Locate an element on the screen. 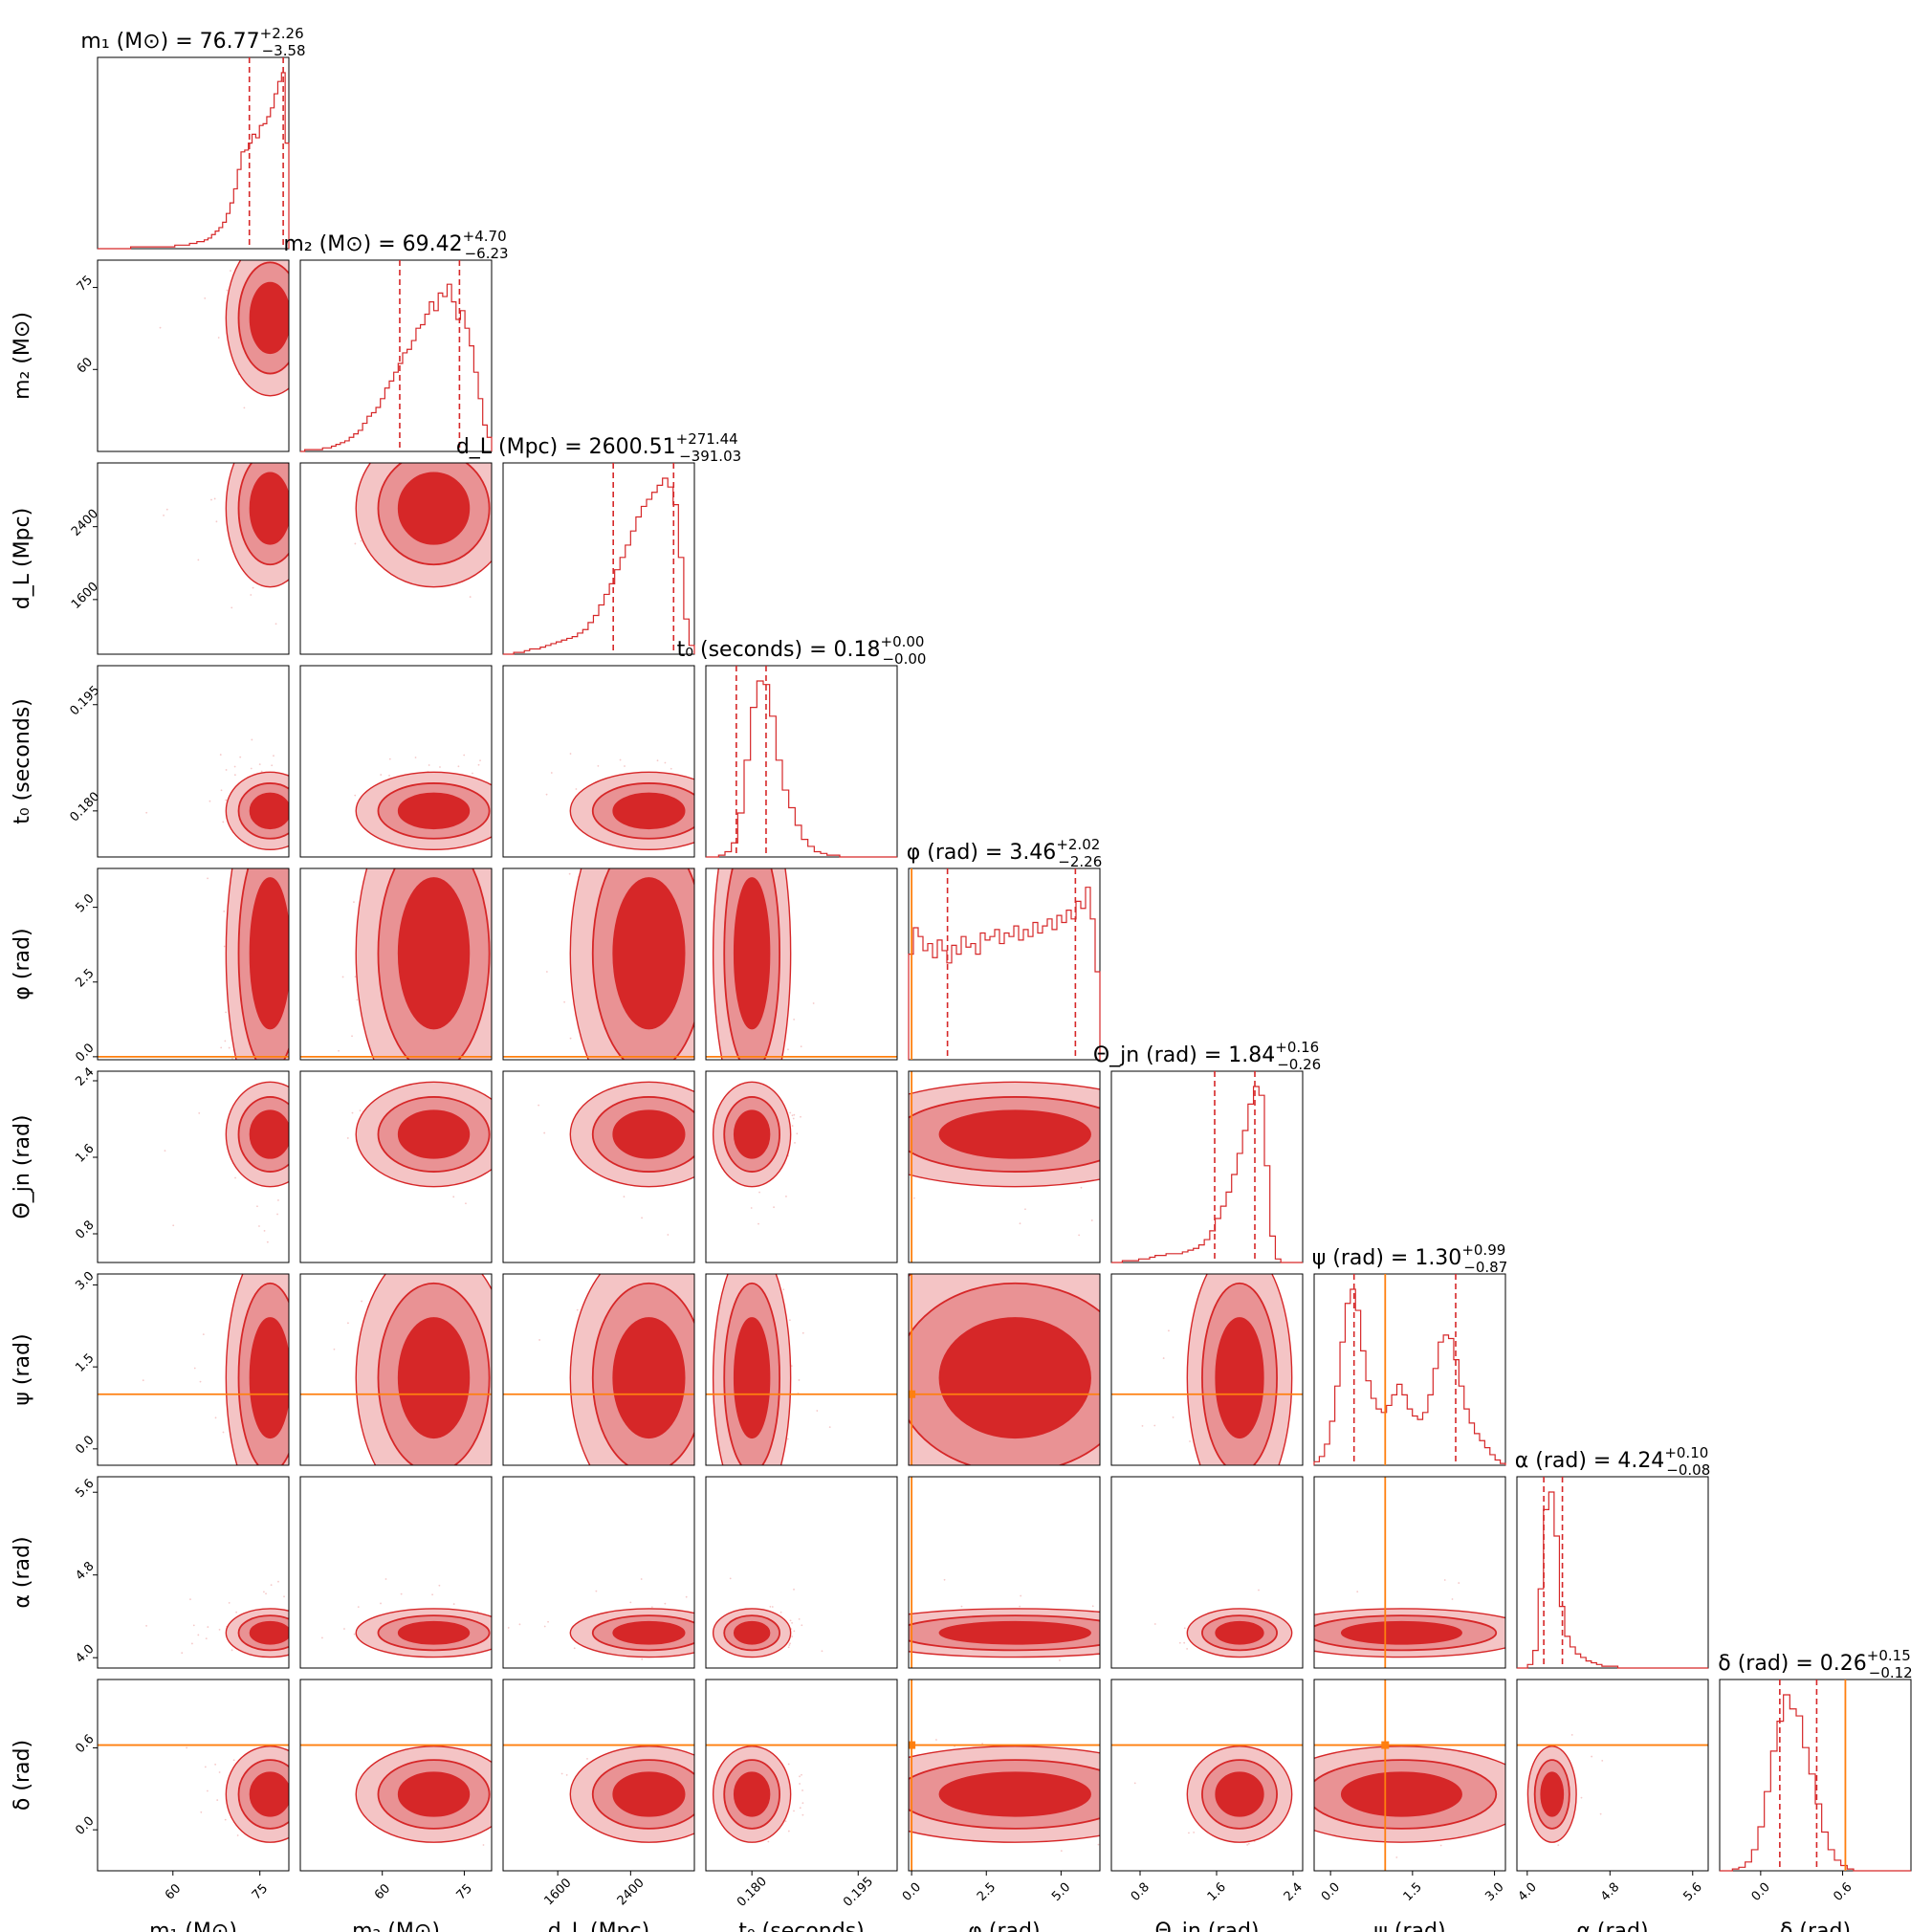  x-tick-label: 0.8 is located at coordinates (1141, 1892).